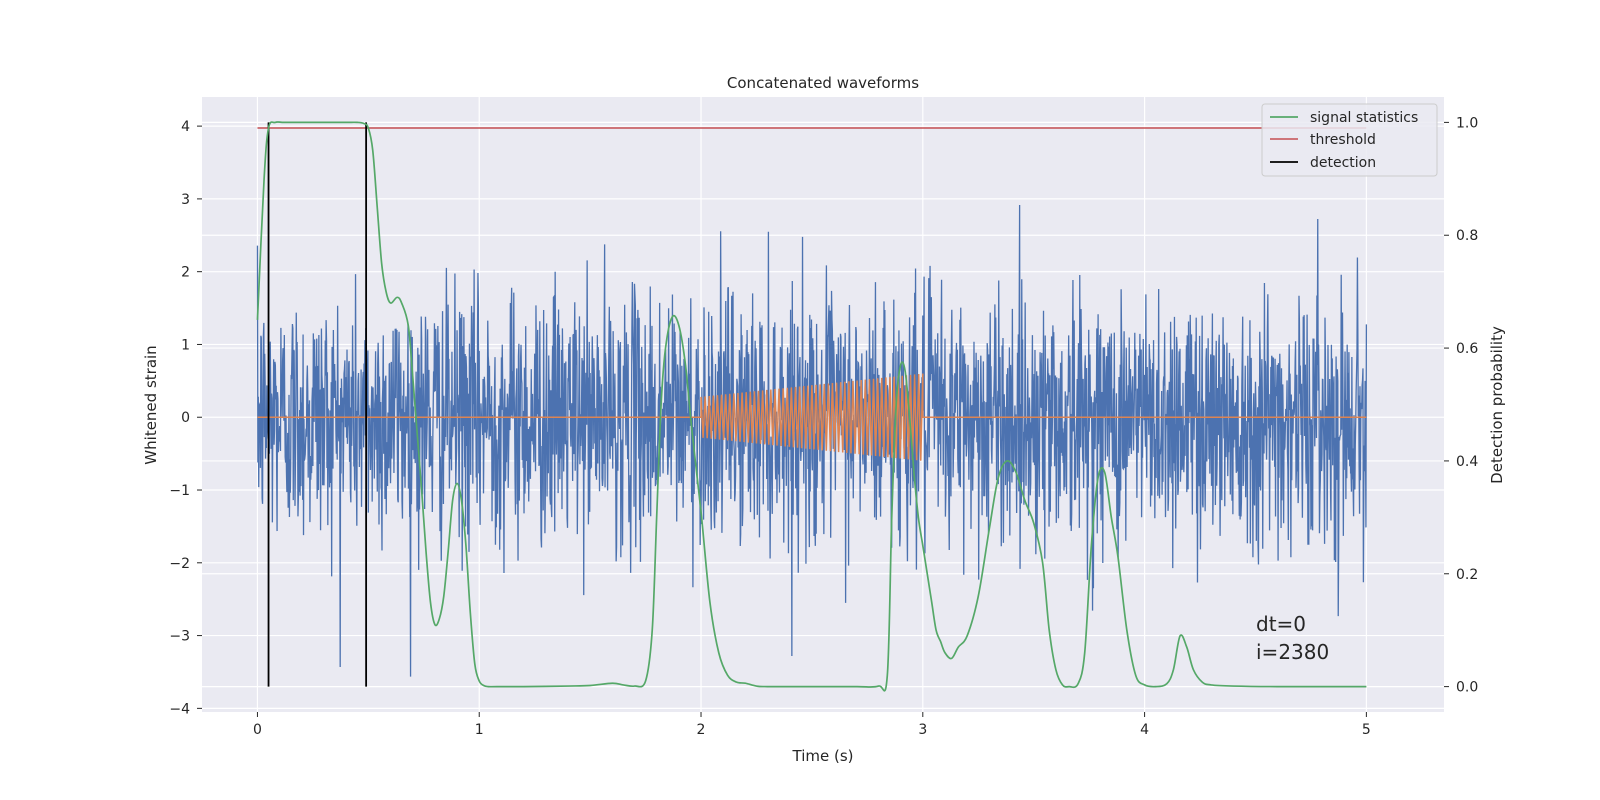 This screenshot has width=1600, height=800. I want to click on y-tick-label-4: 0, so click(185, 418).